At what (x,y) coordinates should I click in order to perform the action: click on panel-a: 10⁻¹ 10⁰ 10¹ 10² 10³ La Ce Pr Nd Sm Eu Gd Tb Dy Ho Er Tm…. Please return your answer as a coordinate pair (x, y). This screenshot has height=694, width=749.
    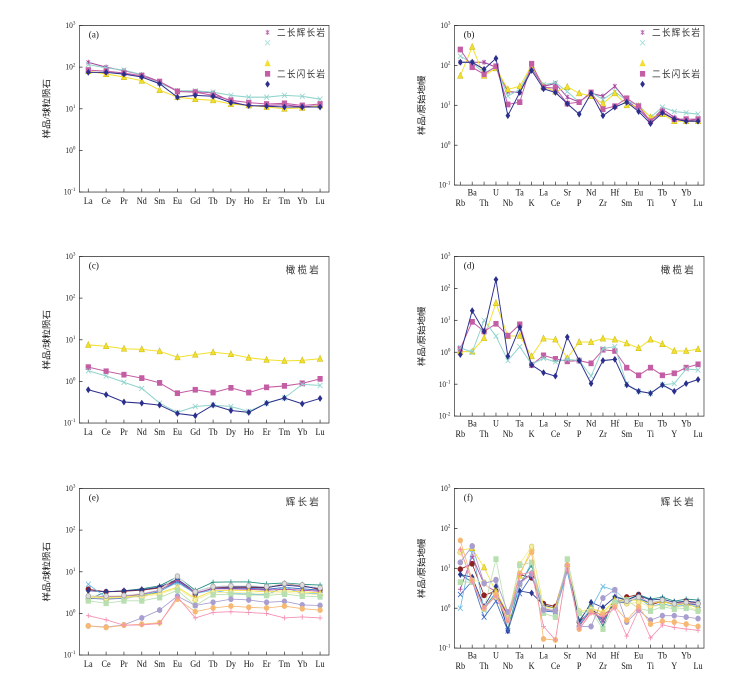
    Looking at the image, I should click on (187, 115).